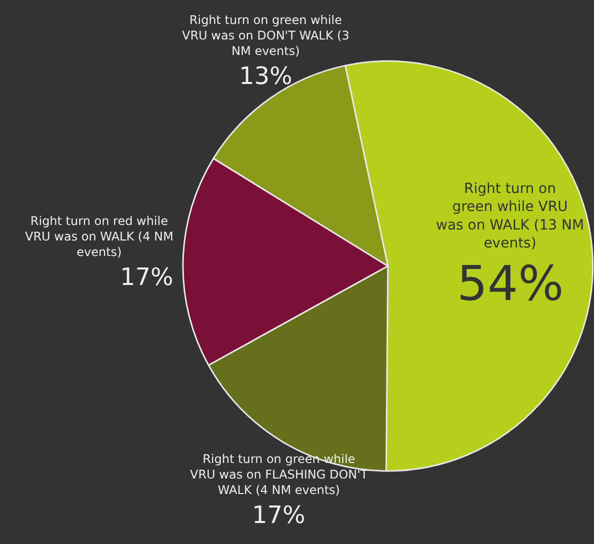  I want to click on slice-label: Right turn on green while VRU was on DON'T WALK (3 NM events), so click(266, 35).